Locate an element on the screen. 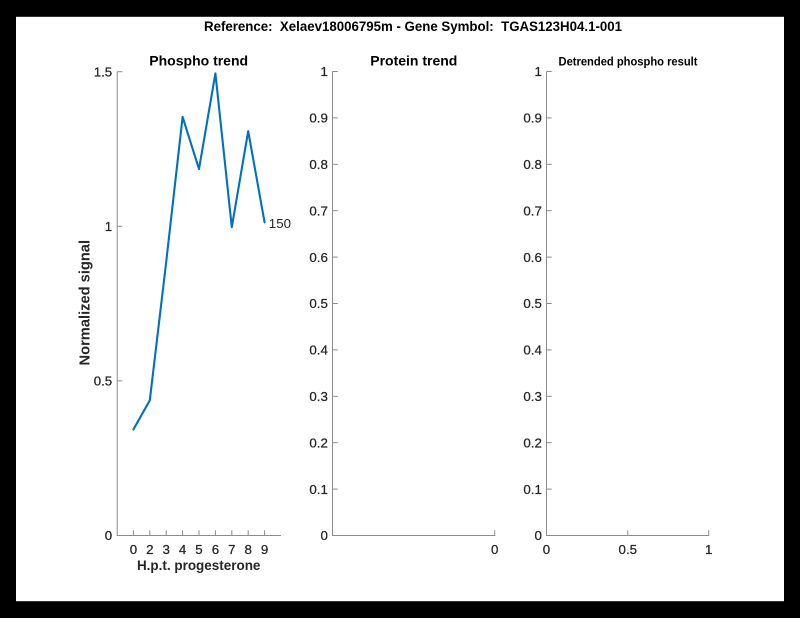  svg-text: 2 is located at coordinates (149, 549).